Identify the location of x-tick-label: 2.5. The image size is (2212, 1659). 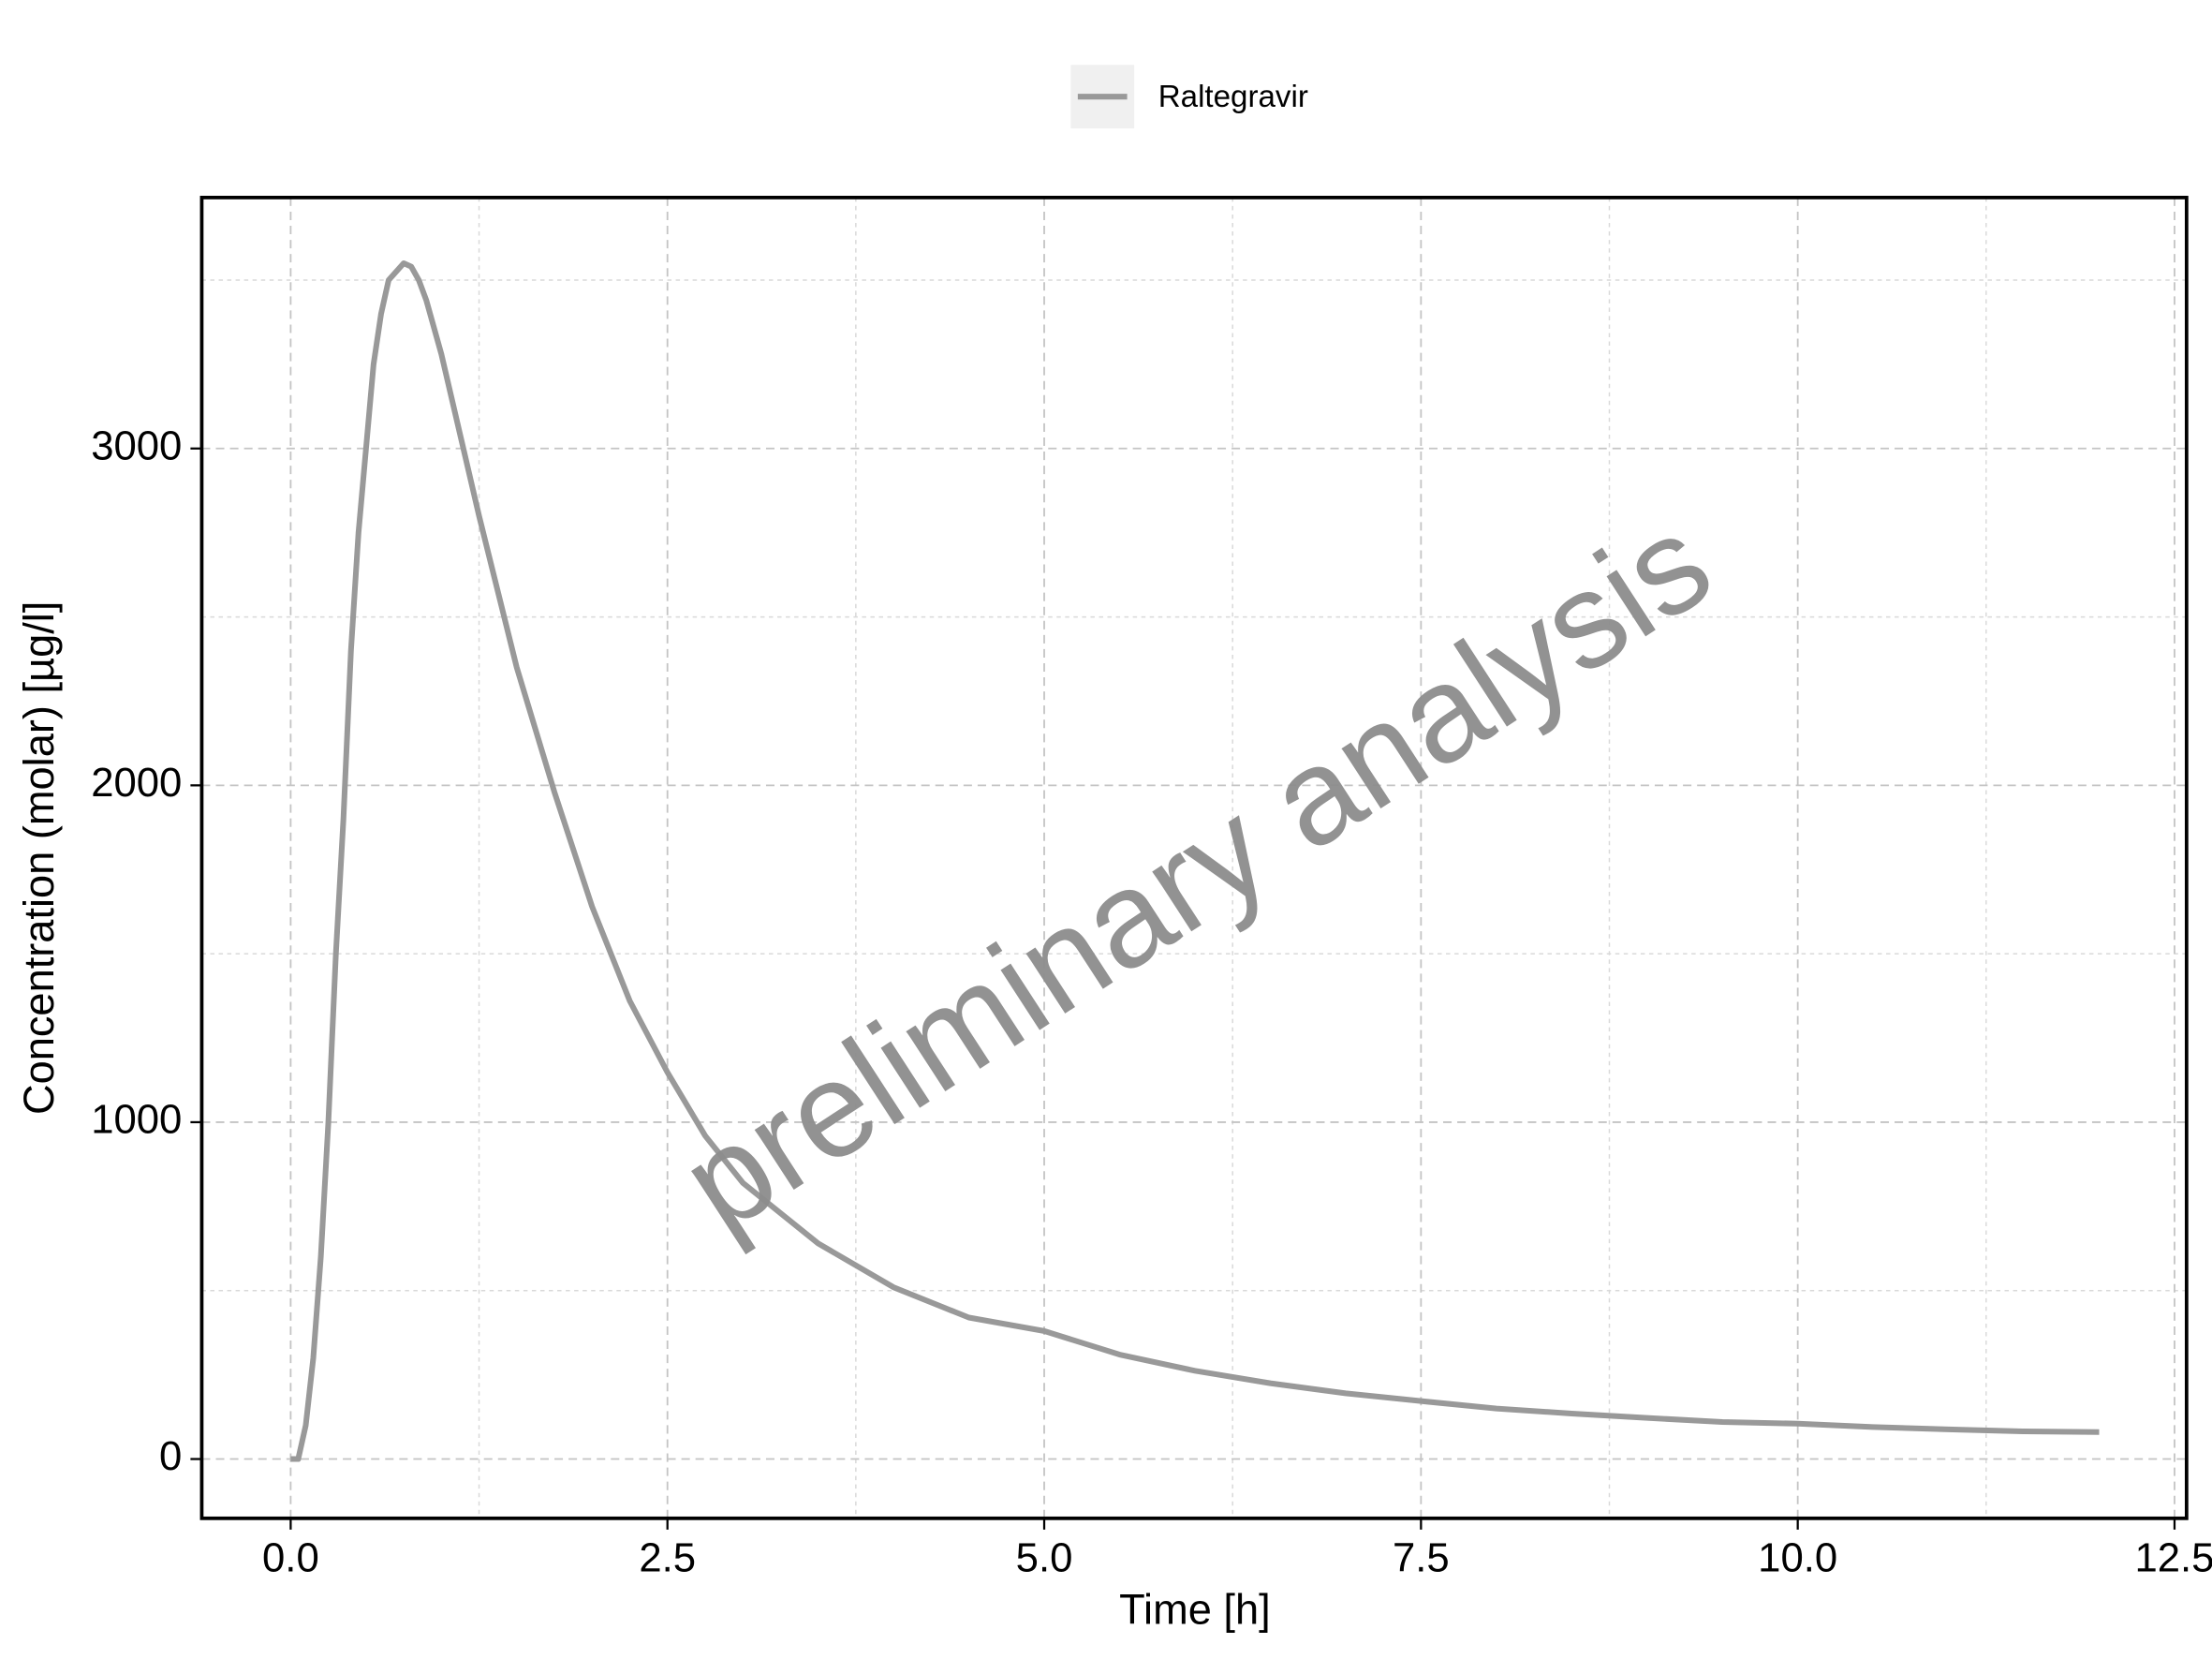
(667, 1558).